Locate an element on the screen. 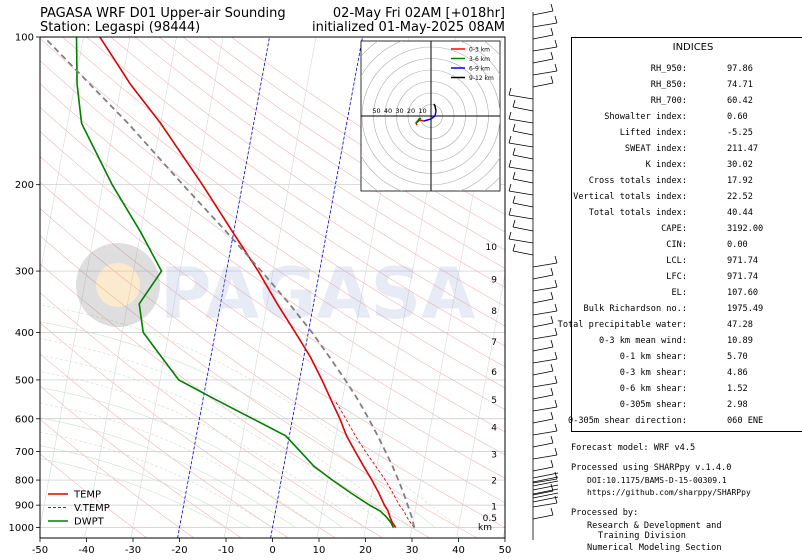 This screenshot has height=560, width=802. index-value: 97.86 is located at coordinates (740, 69).